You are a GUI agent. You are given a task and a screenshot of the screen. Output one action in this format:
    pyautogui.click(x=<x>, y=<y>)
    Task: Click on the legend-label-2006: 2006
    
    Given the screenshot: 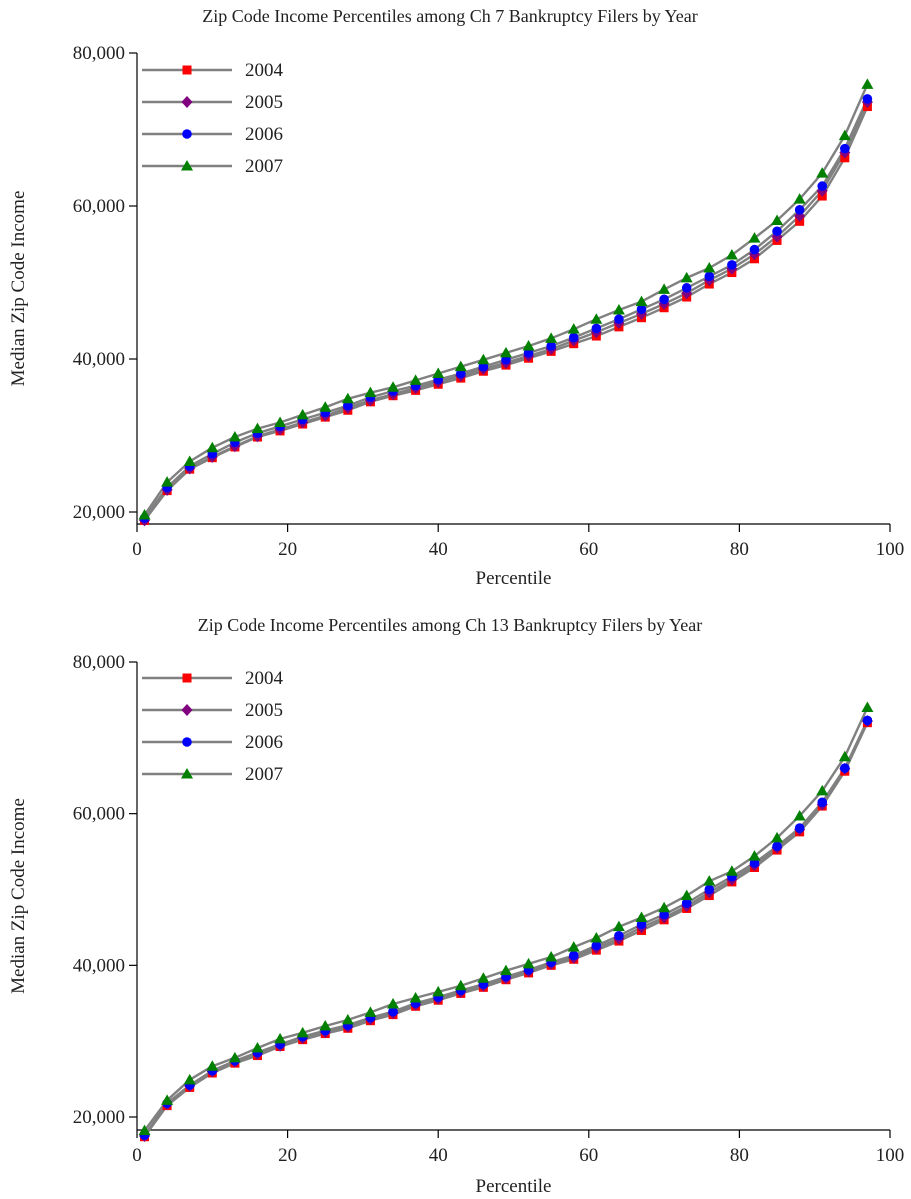 What is the action you would take?
    pyautogui.click(x=264, y=134)
    